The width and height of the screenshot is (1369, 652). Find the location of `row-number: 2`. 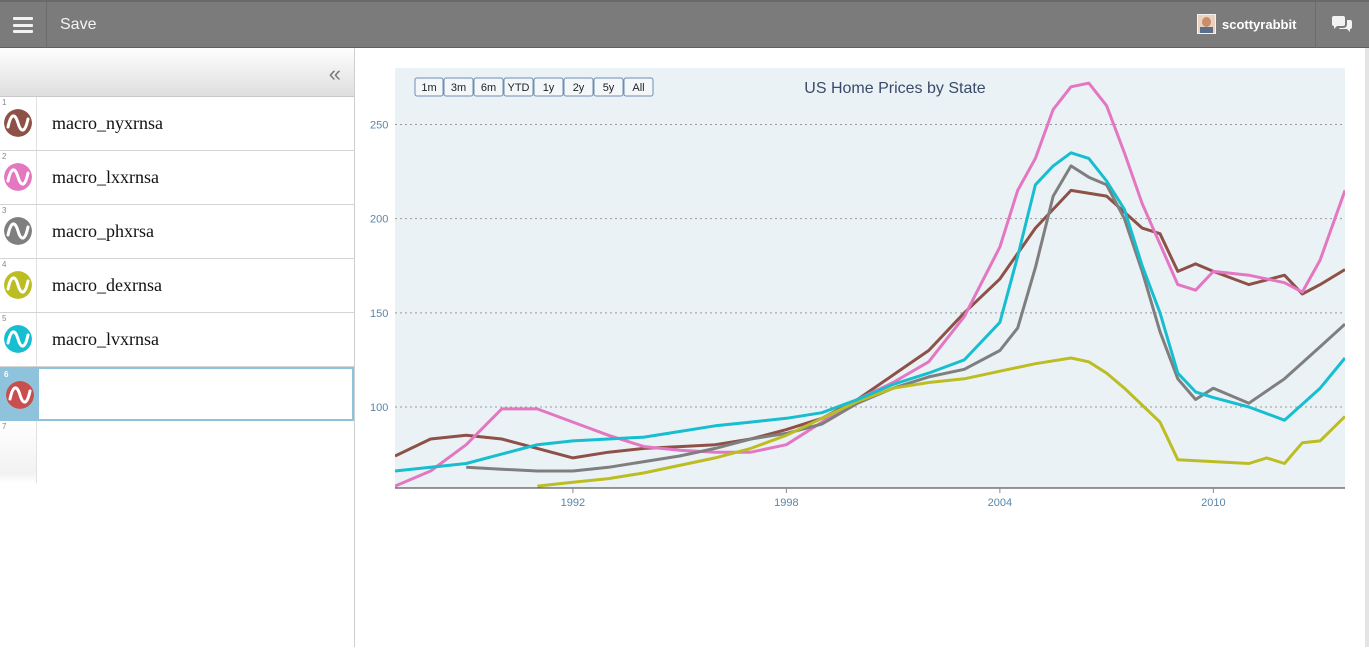

row-number: 2 is located at coordinates (4, 156).